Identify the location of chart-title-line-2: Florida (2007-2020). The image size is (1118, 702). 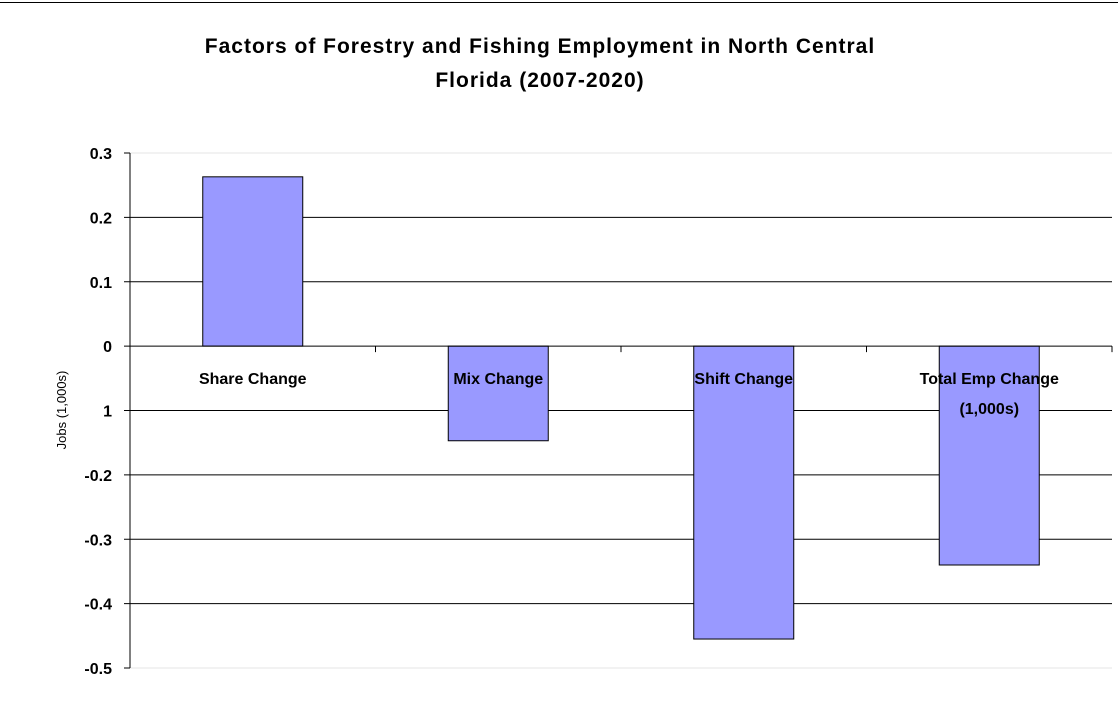
(540, 80).